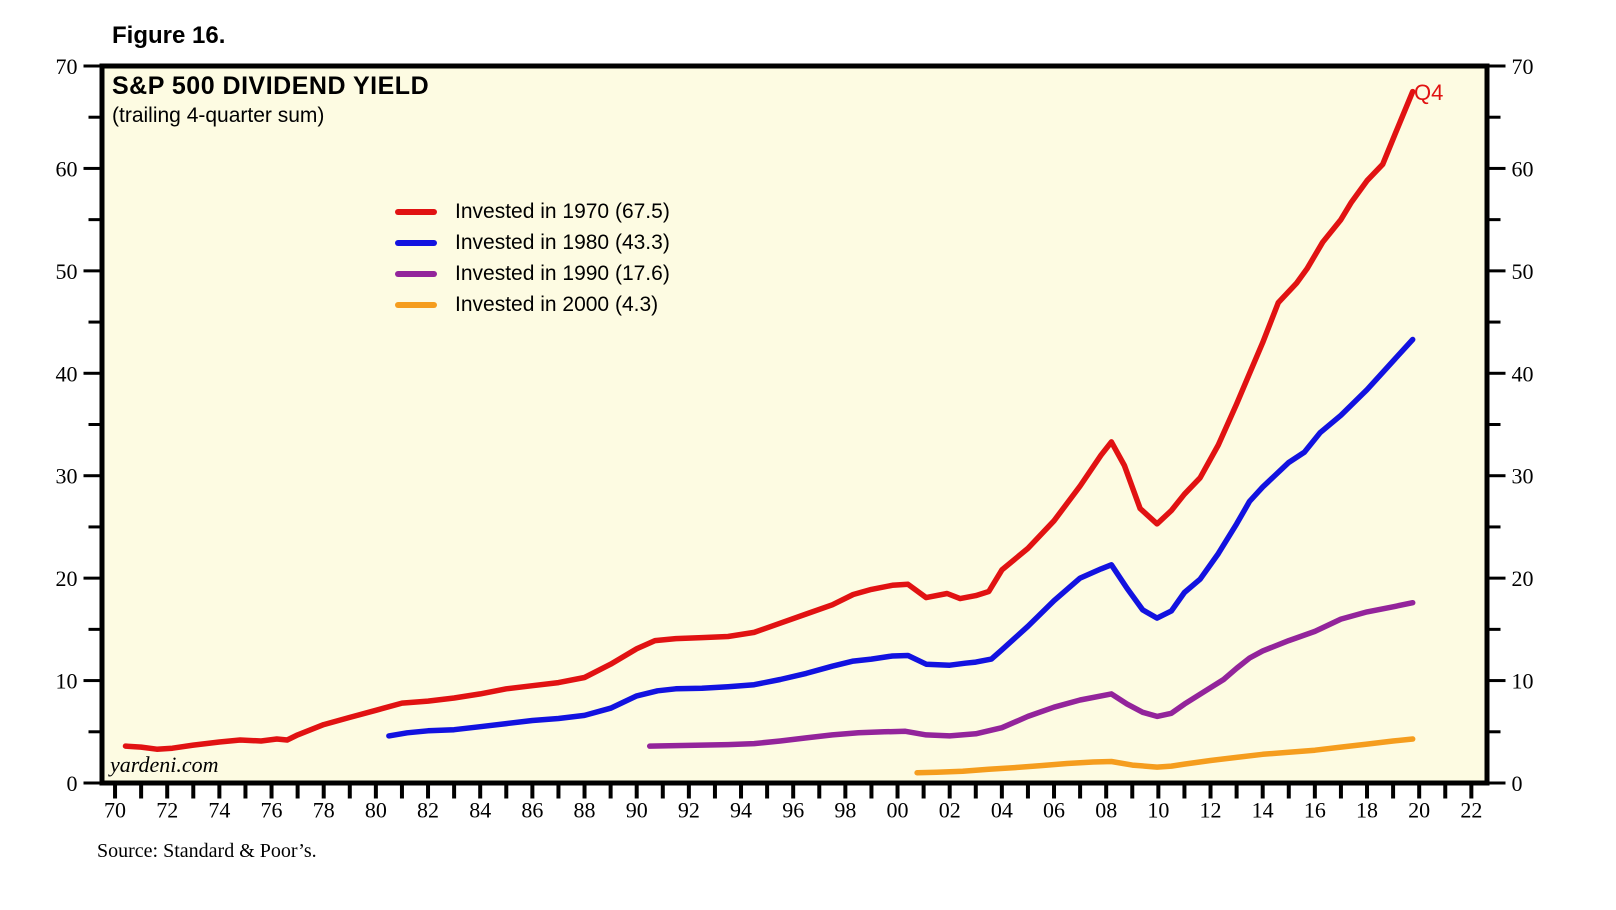 Image resolution: width=1616 pixels, height=910 pixels. I want to click on legend-item: Invested in 1990 (17.6), so click(532, 274).